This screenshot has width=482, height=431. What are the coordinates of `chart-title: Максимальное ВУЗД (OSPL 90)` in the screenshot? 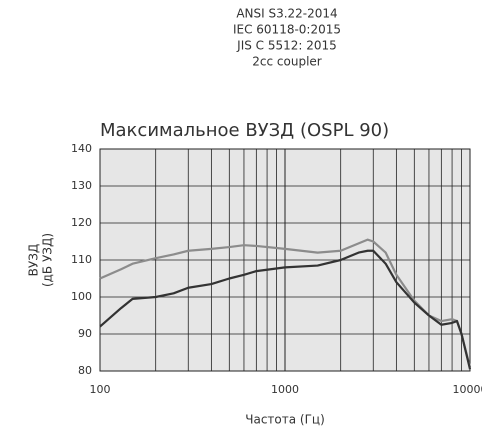 It's located at (244, 130).